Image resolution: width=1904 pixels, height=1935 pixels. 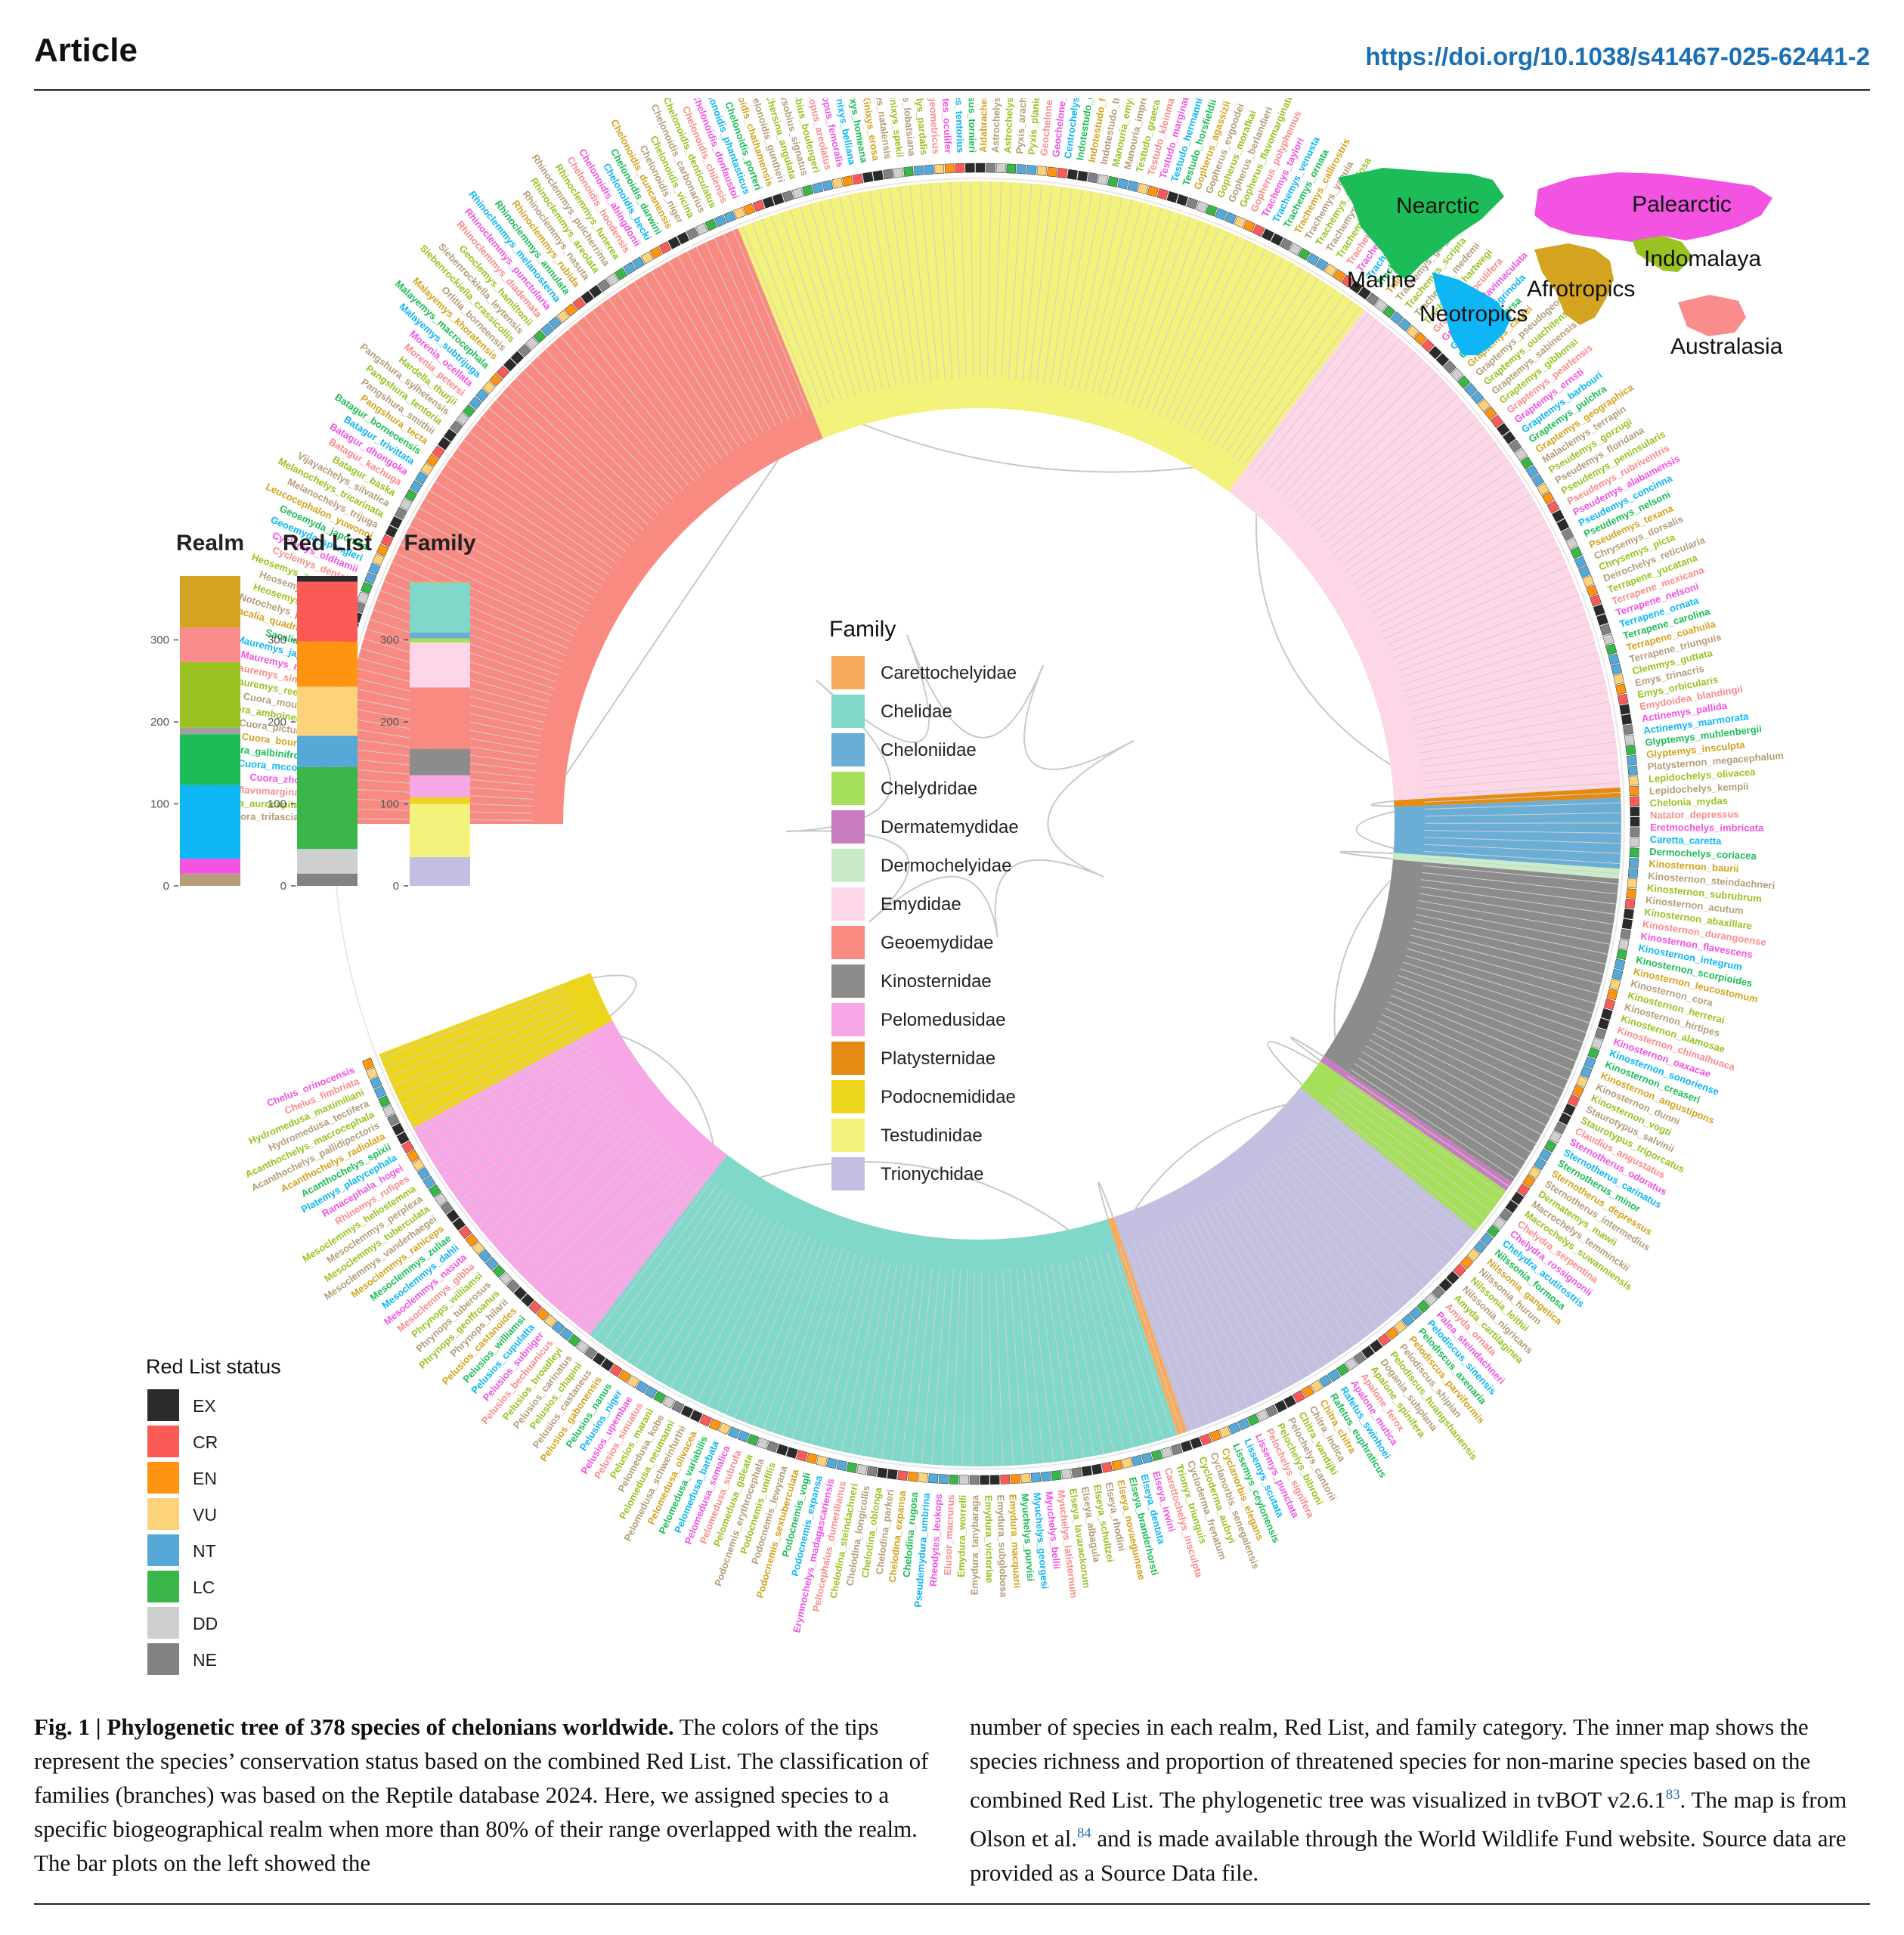 I want to click on family-legend-label: Emydidae, so click(x=921, y=905).